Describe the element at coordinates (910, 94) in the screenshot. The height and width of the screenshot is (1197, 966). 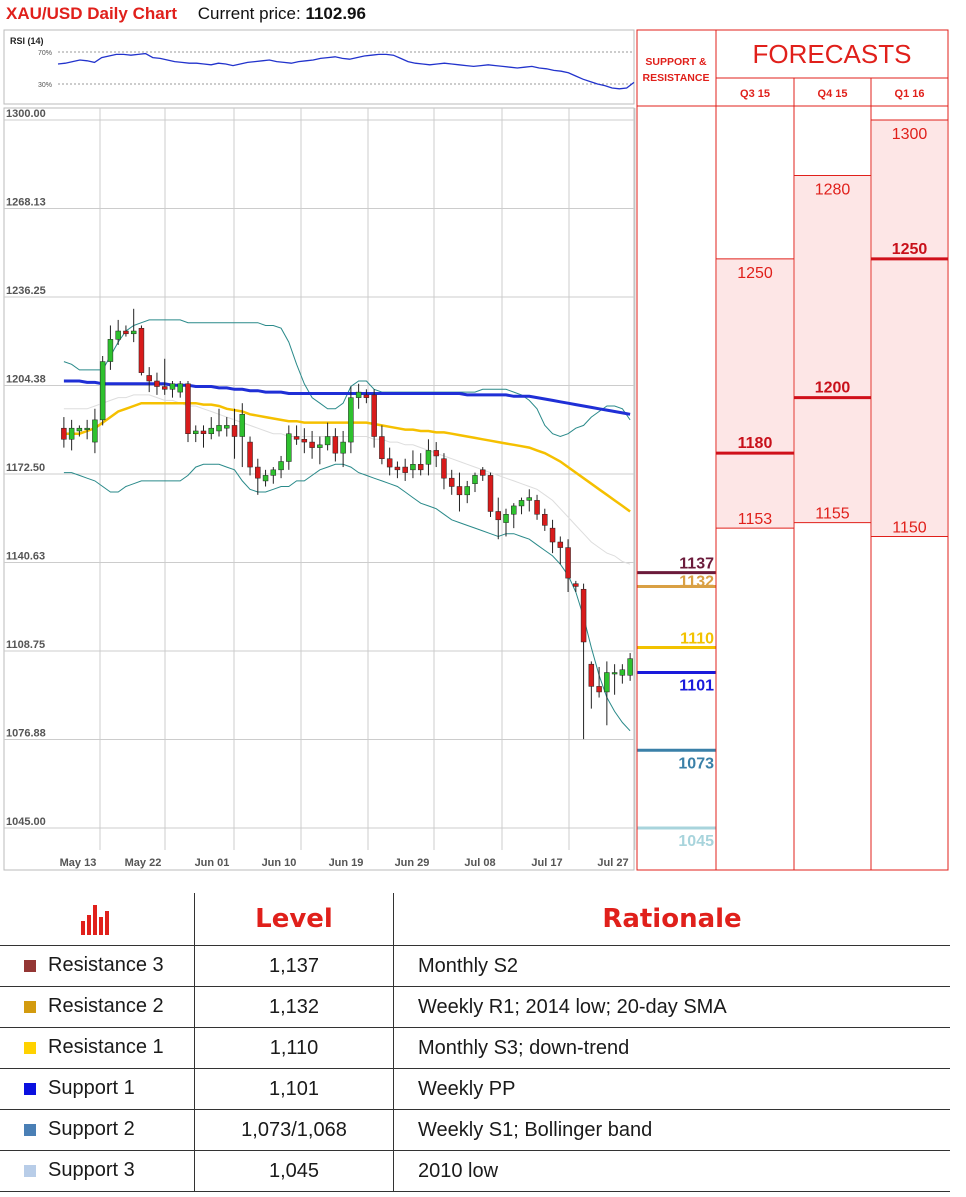
I see `forecast-quarter-label: Q1 16` at that location.